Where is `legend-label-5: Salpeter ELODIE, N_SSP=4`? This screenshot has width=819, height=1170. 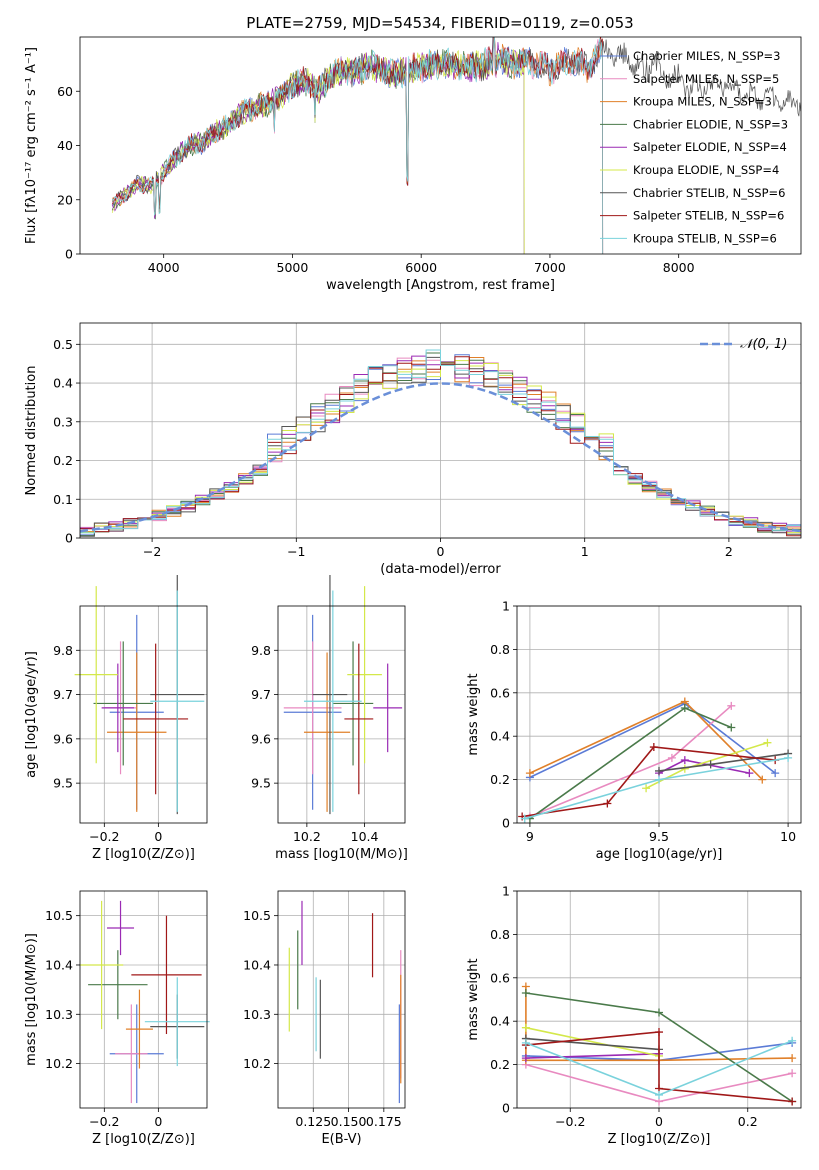
legend-label-5: Salpeter ELODIE, N_SSP=4 is located at coordinates (710, 147).